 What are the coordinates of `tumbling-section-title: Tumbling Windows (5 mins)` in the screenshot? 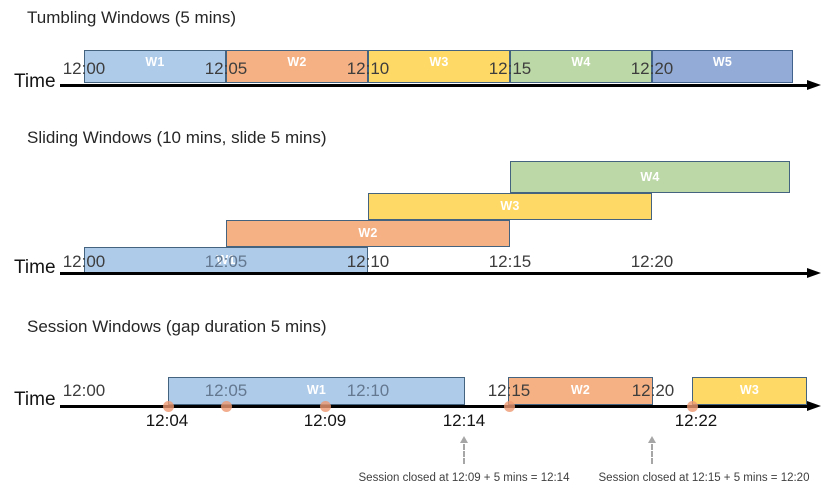 It's located at (132, 17).